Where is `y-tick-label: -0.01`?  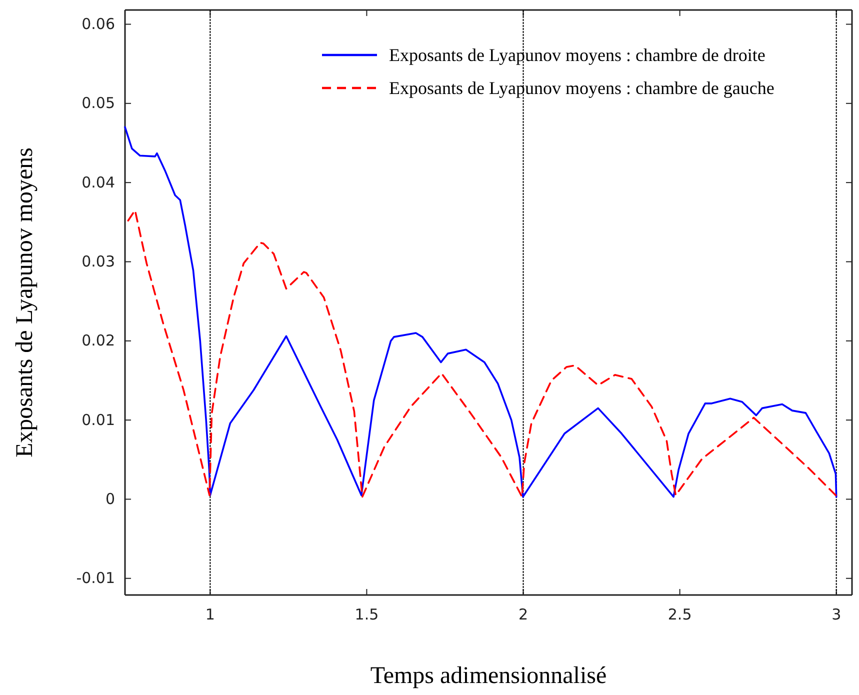 y-tick-label: -0.01 is located at coordinates (95, 578).